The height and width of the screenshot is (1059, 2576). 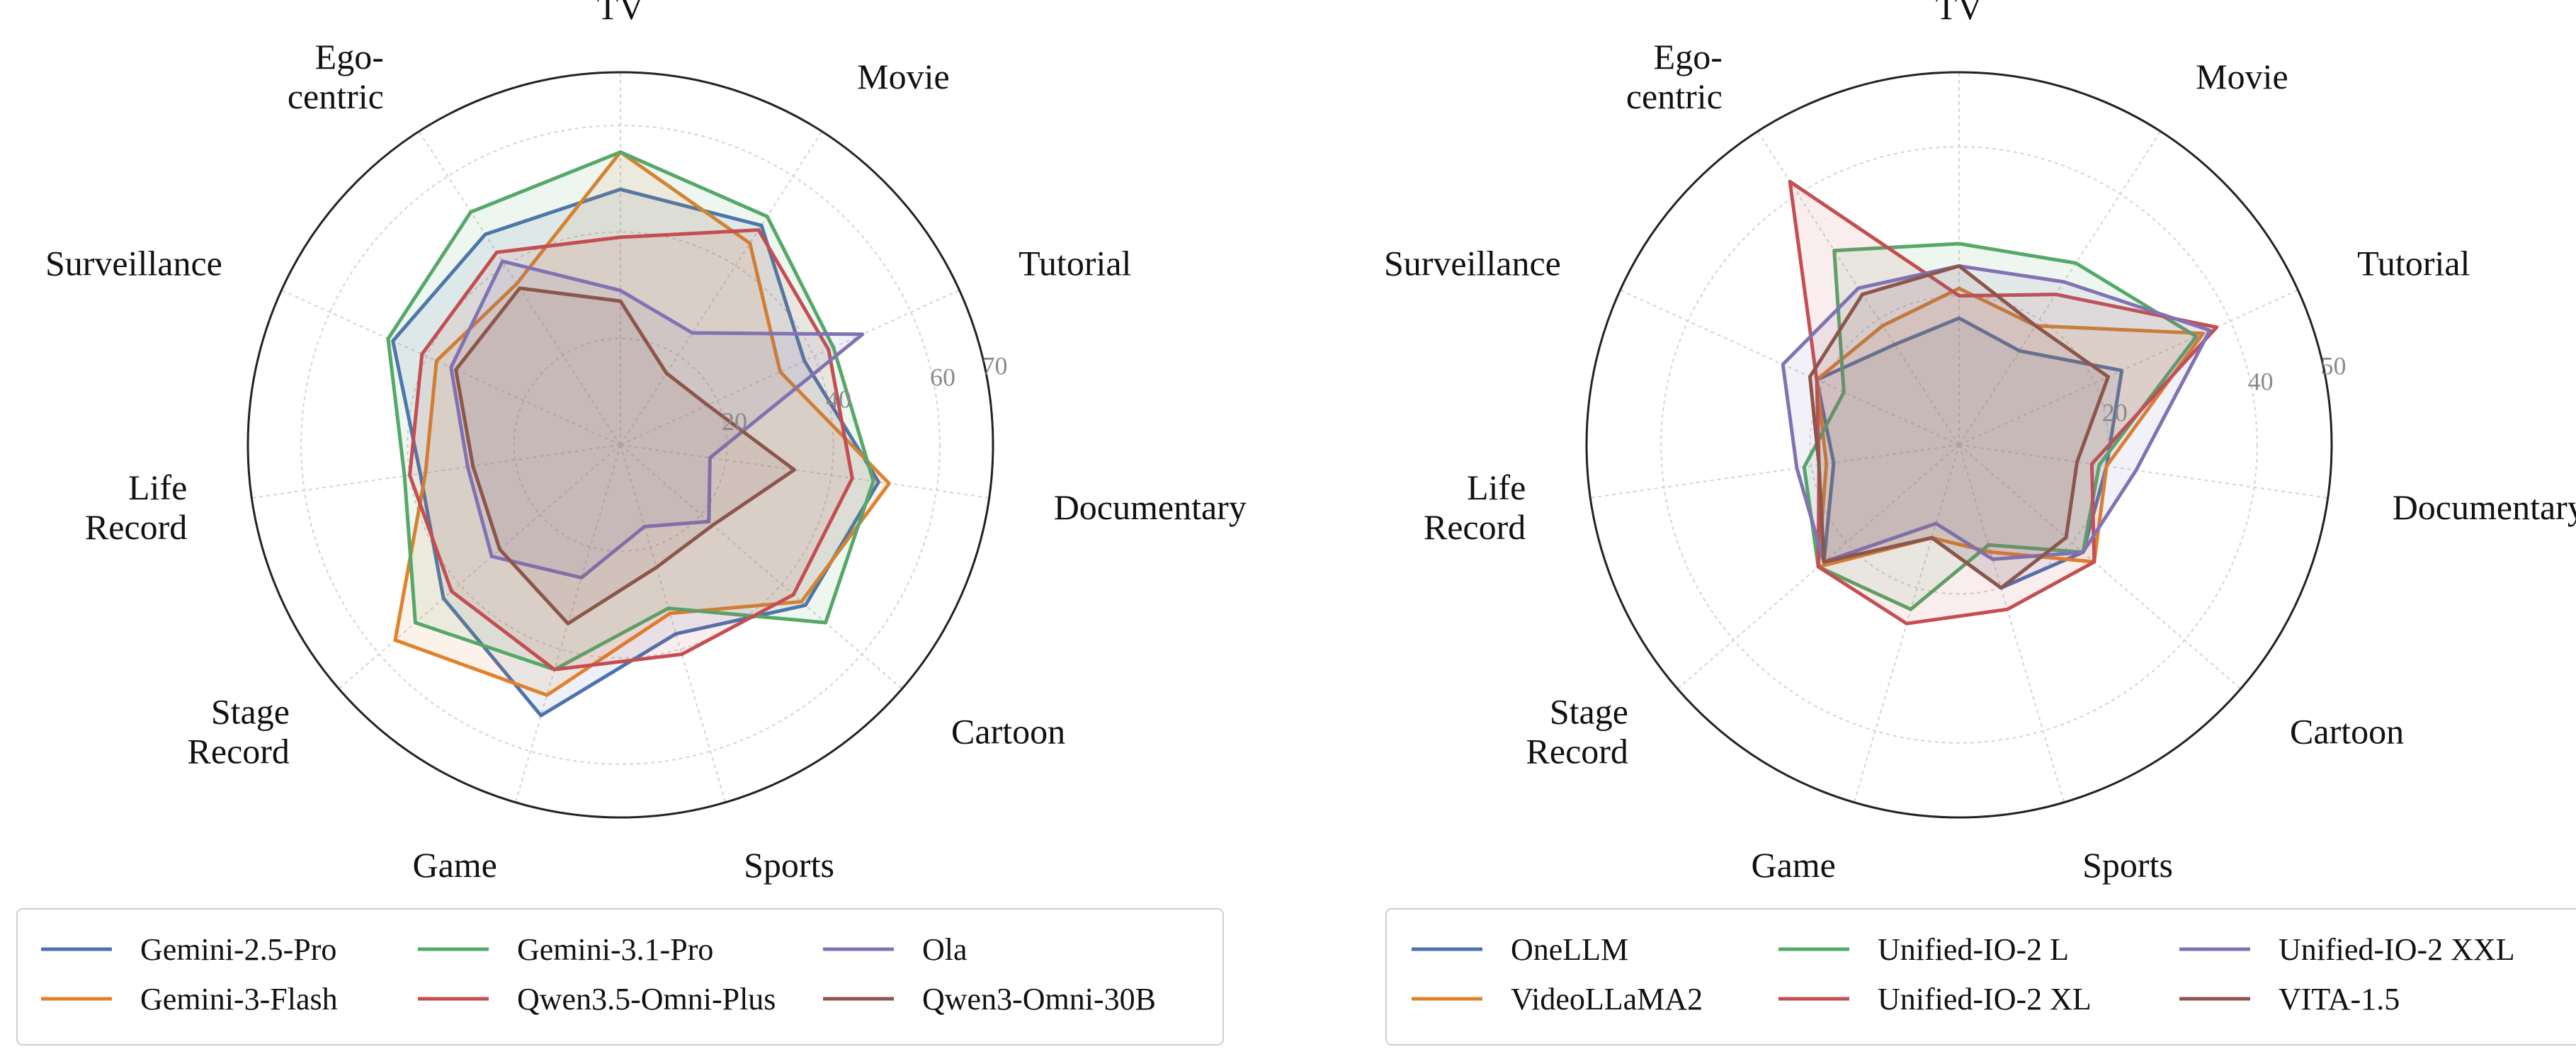 I want to click on series-unified-io-2-l, so click(x=2000, y=426).